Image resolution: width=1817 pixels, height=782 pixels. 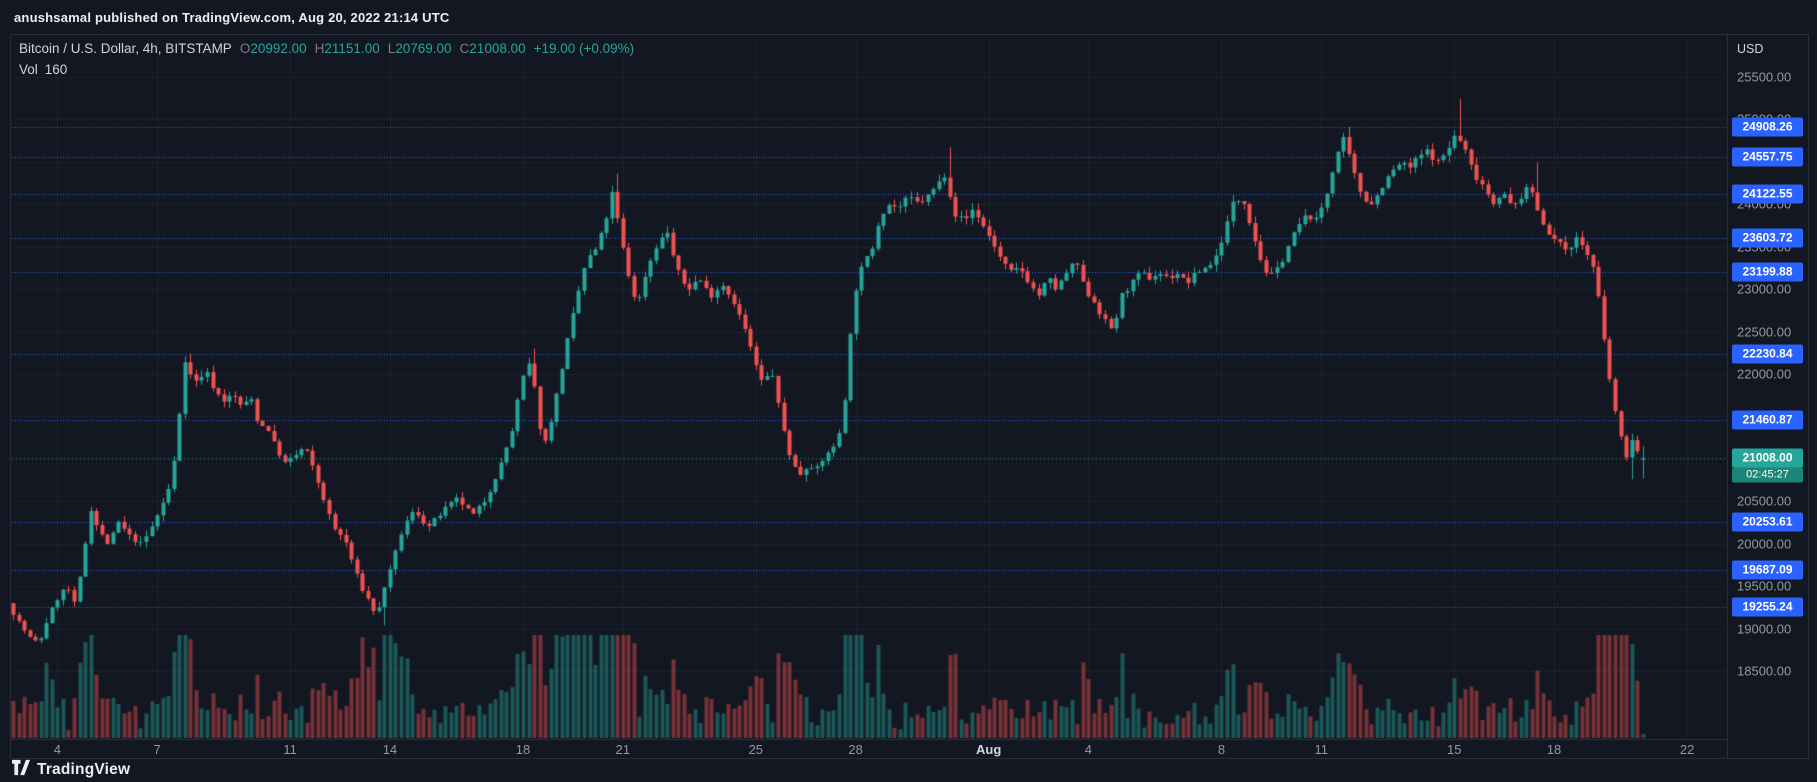 What do you see at coordinates (56, 69) in the screenshot?
I see `volume-value: 160` at bounding box center [56, 69].